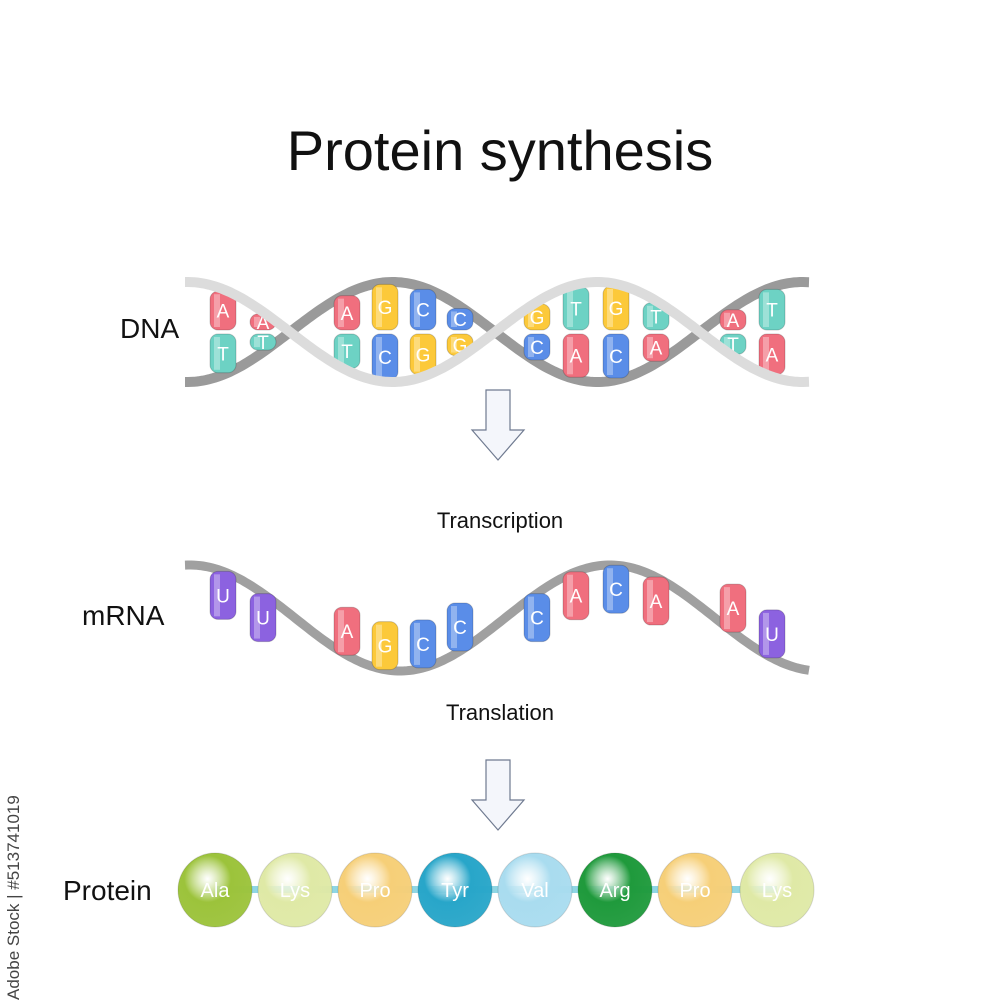 The height and width of the screenshot is (1000, 1000). Describe the element at coordinates (500, 520) in the screenshot. I see `transcription-label: Transcription` at that location.